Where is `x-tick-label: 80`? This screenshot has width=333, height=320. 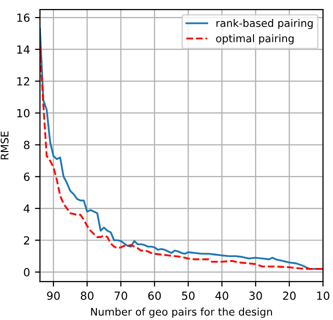 x-tick-label: 80 is located at coordinates (87, 296).